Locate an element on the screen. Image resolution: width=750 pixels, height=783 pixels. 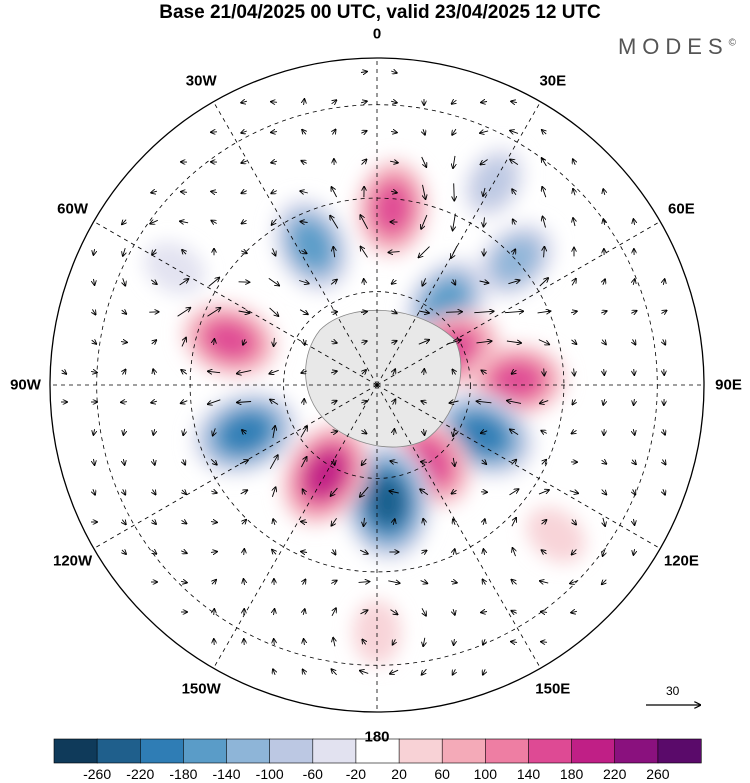
colorbar-tick-label: -220 is located at coordinates (140, 774).